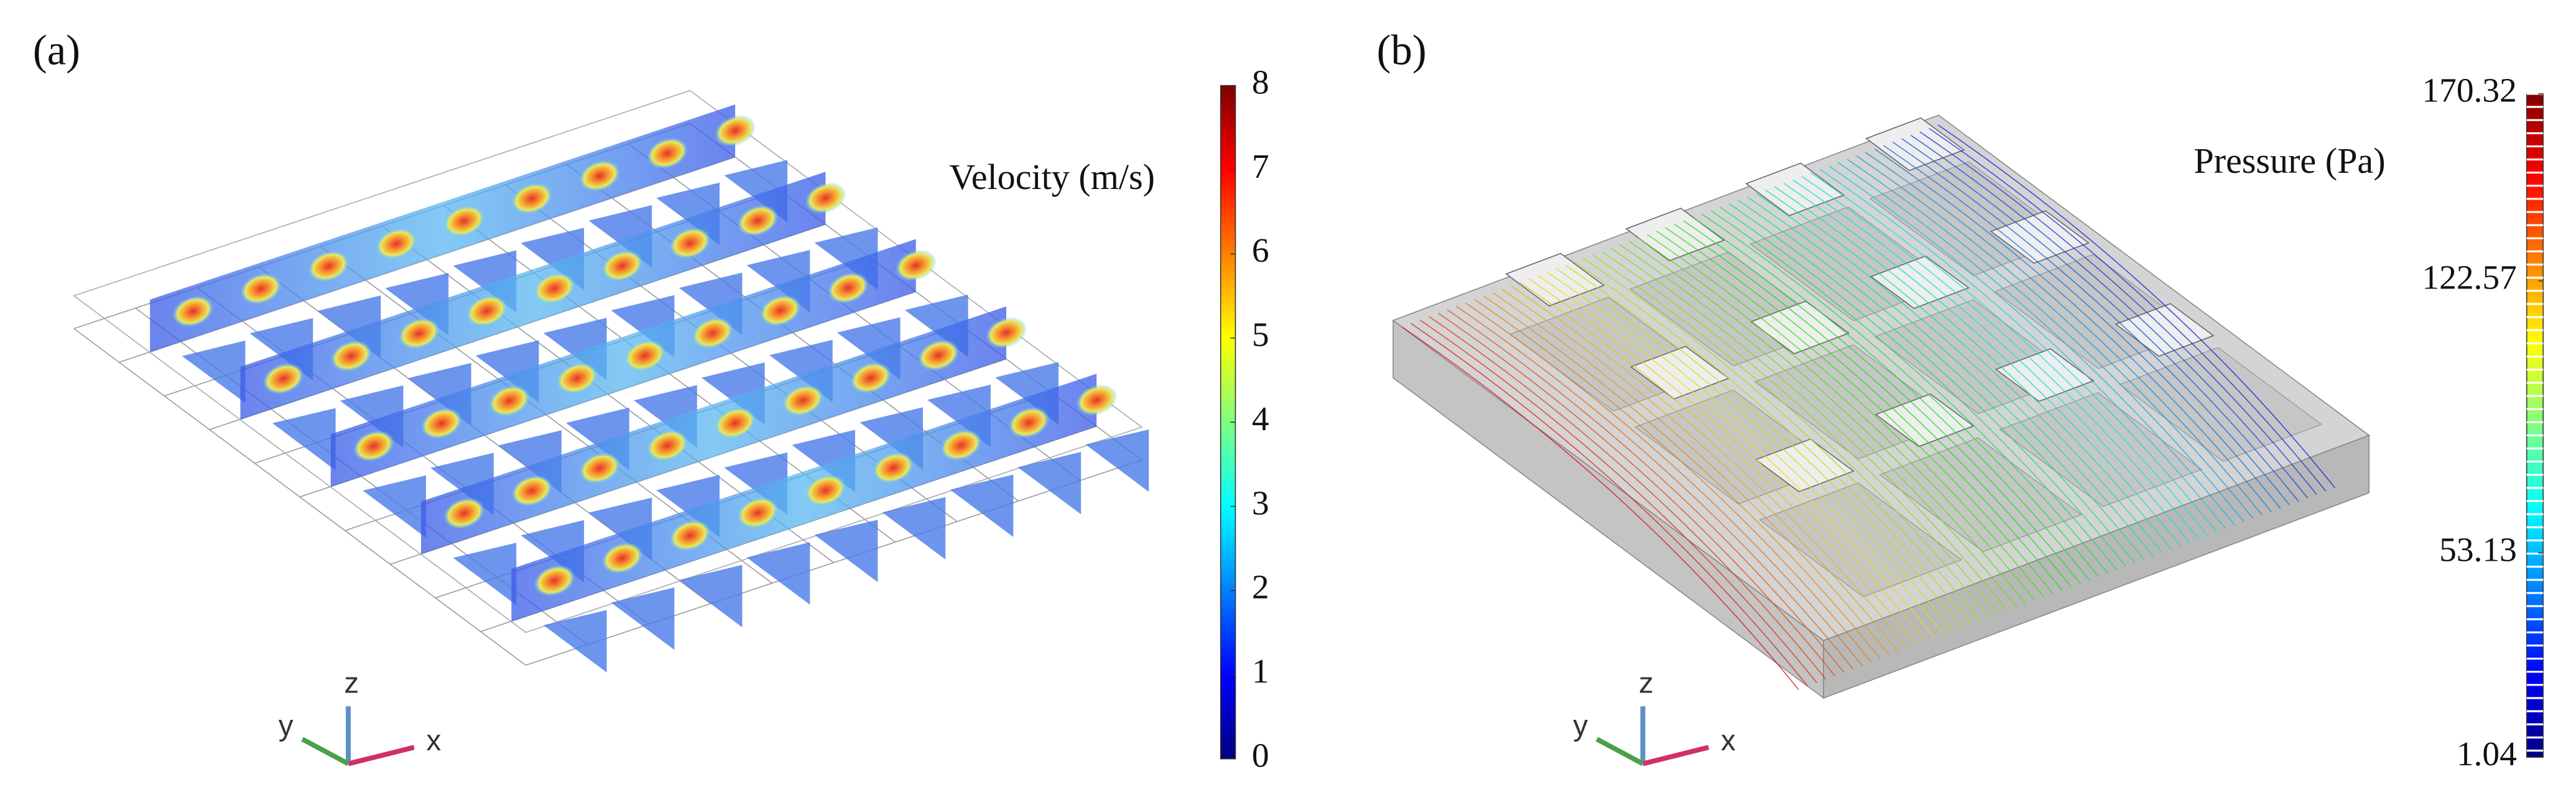 The height and width of the screenshot is (805, 2576). What do you see at coordinates (1676, 755) in the screenshot?
I see `axis-x` at bounding box center [1676, 755].